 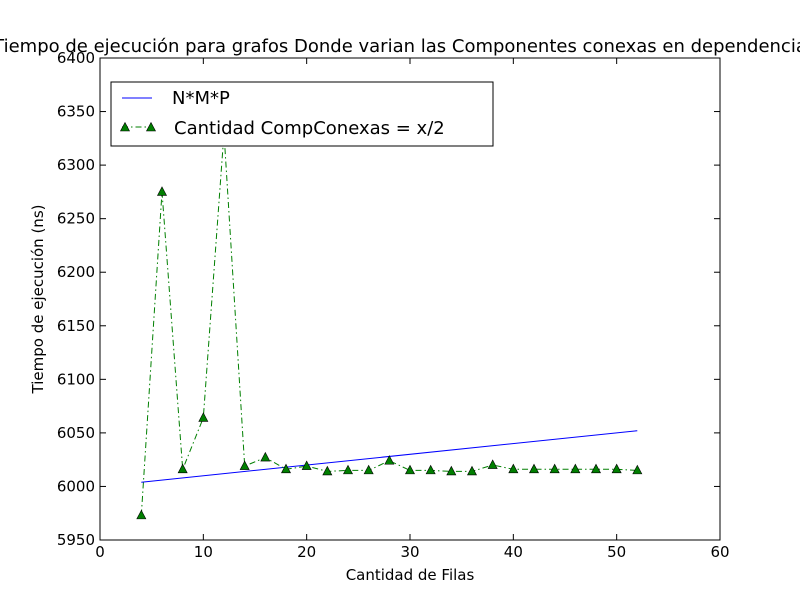 I want to click on y-tick-label: 6350, so click(x=76, y=112).